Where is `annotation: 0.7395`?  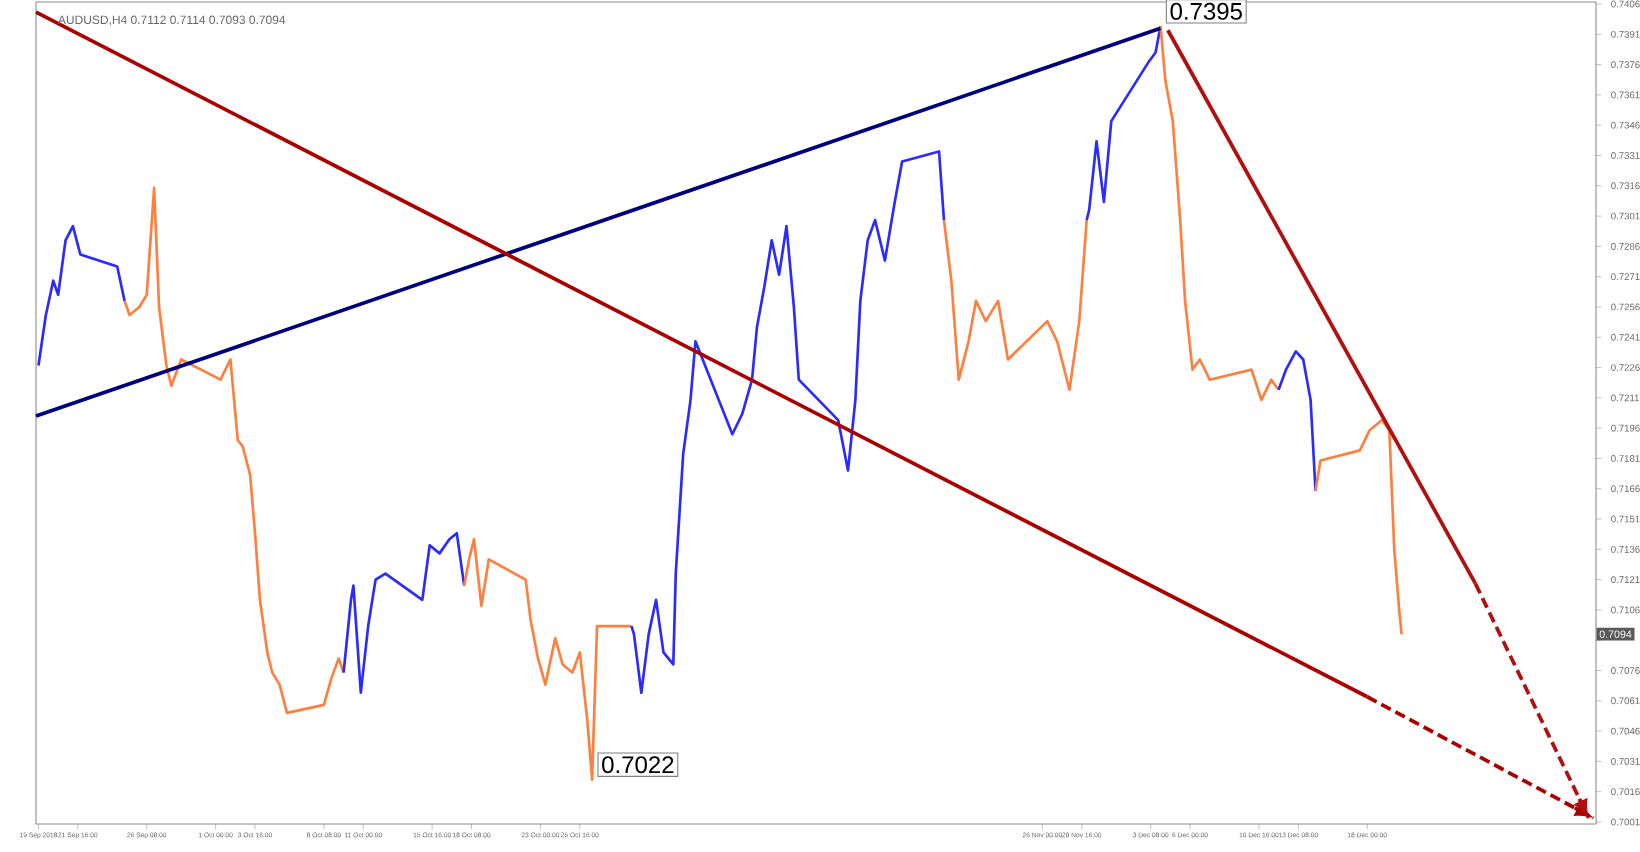 annotation: 0.7395 is located at coordinates (1206, 11).